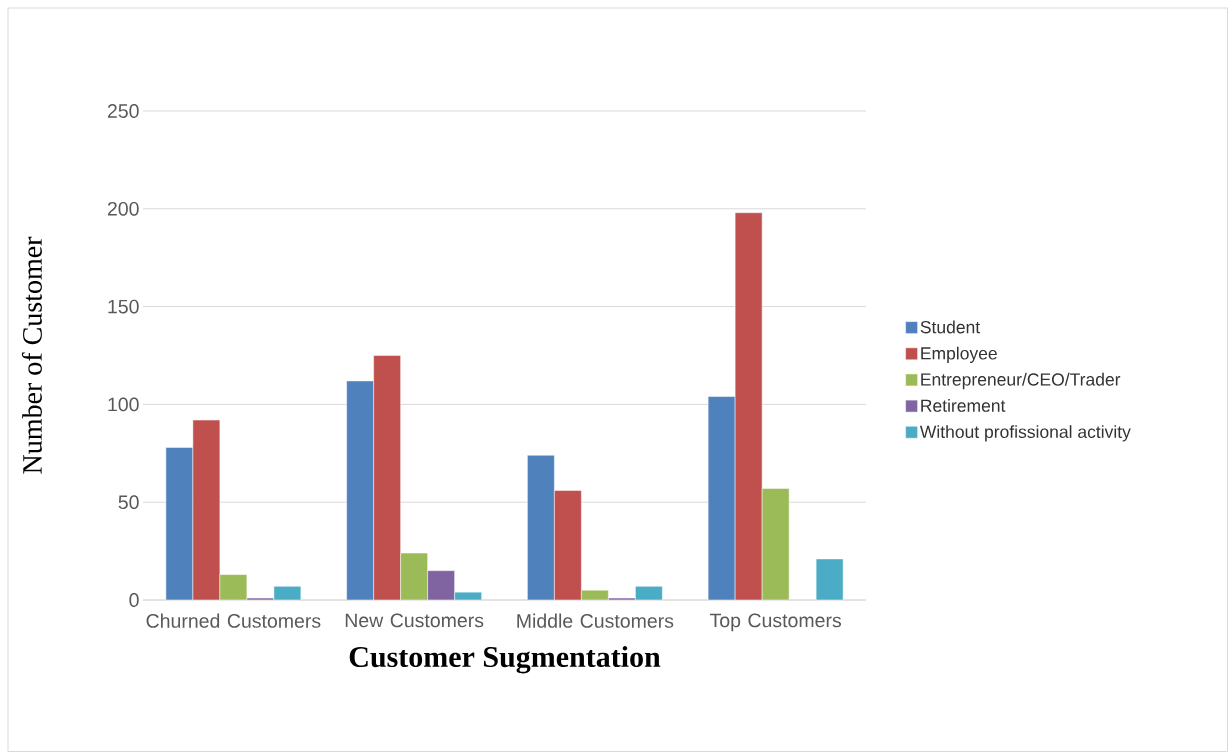  Describe the element at coordinates (959, 354) in the screenshot. I see `legend-label: Employee` at that location.